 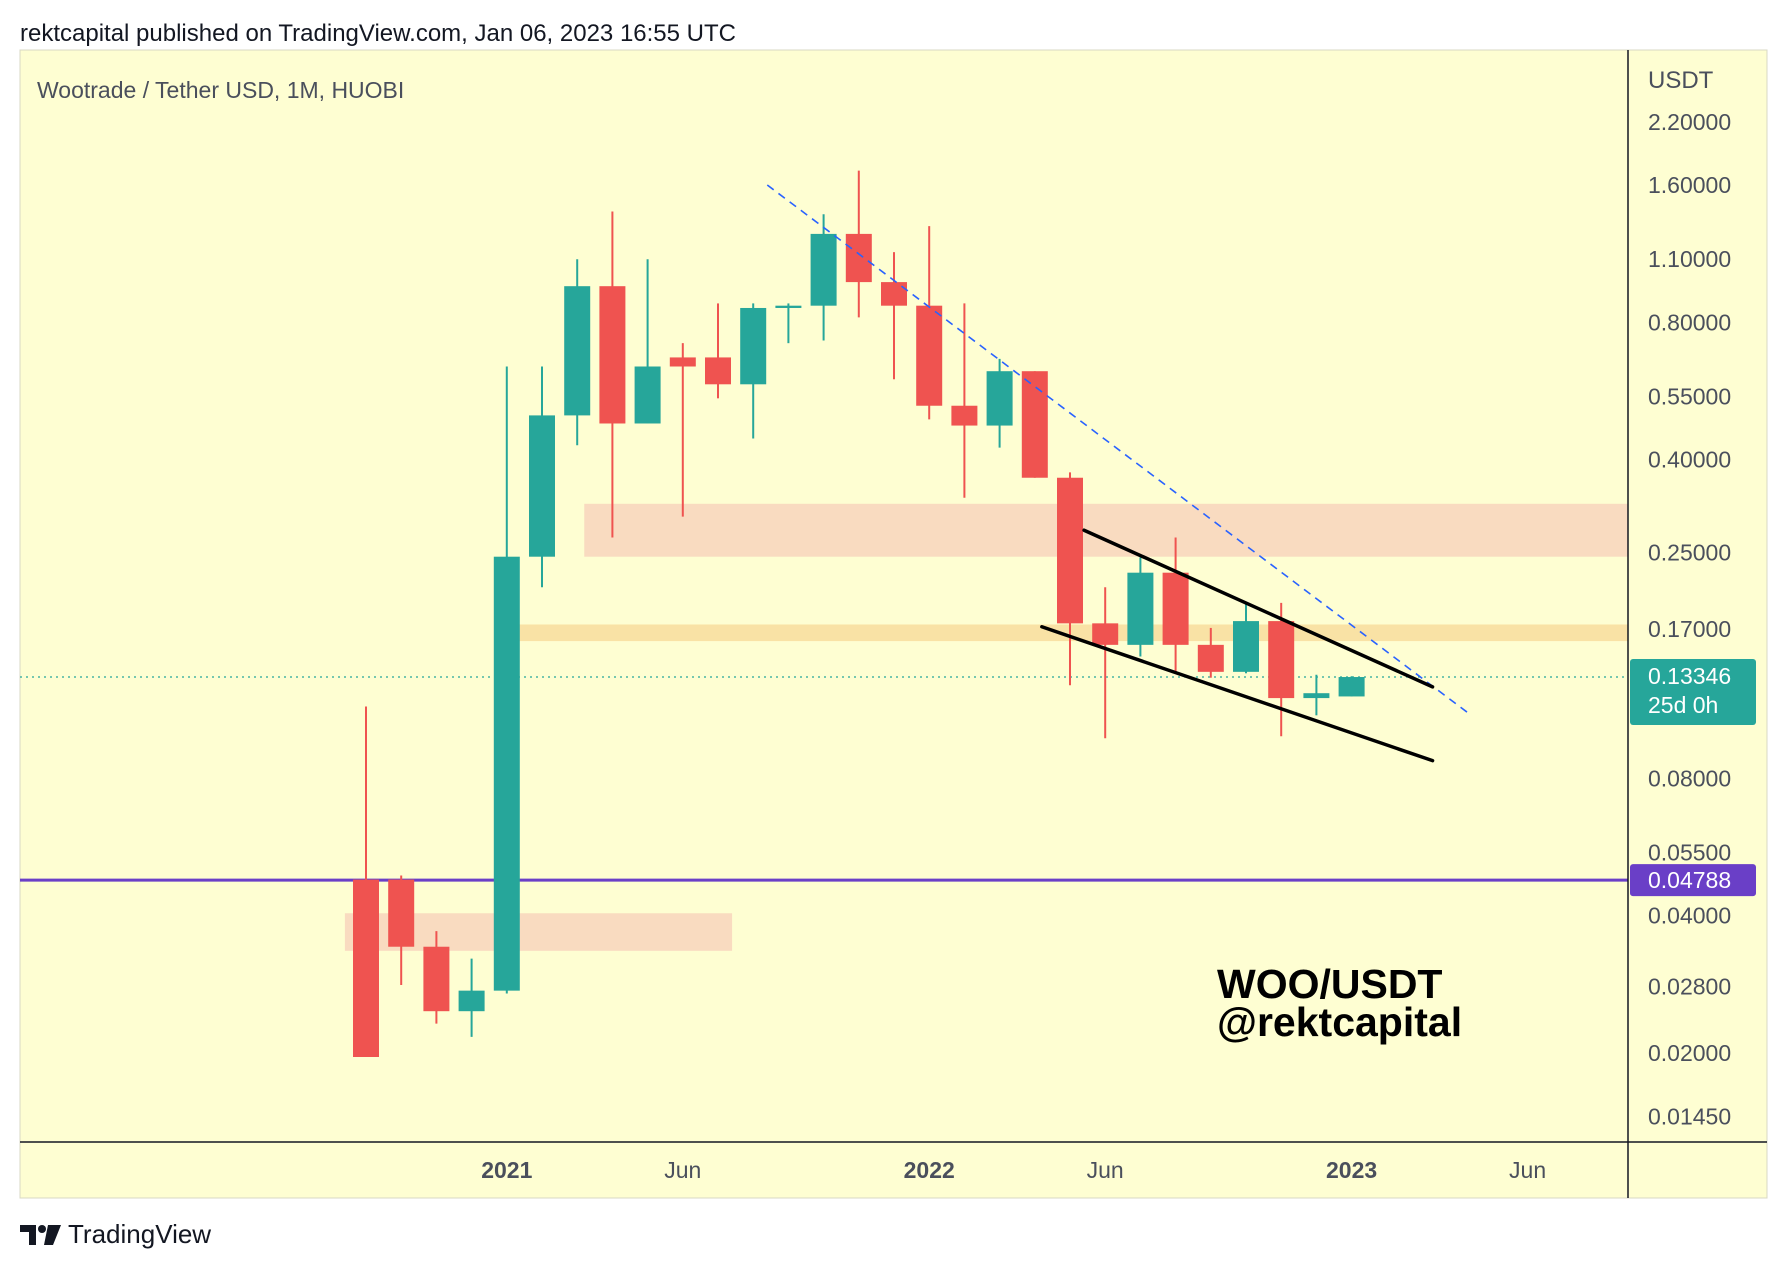 I want to click on last-price-text: 0.13346, so click(x=1689, y=676).